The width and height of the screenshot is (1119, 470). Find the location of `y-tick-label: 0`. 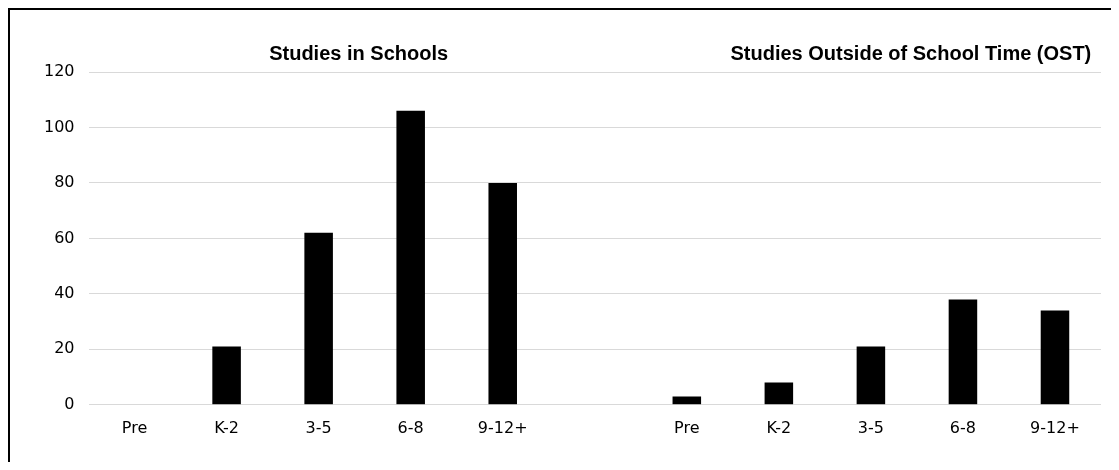

y-tick-label: 0 is located at coordinates (69, 403).